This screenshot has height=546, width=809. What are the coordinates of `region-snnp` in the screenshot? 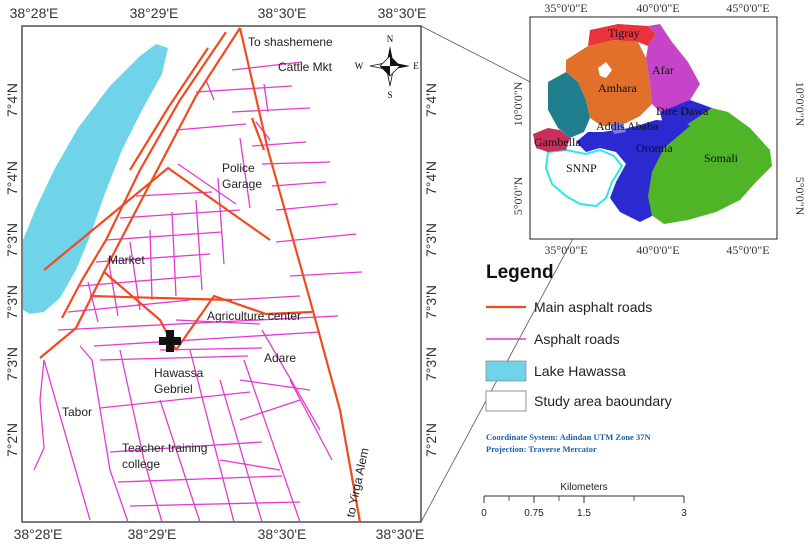 It's located at (584, 178).